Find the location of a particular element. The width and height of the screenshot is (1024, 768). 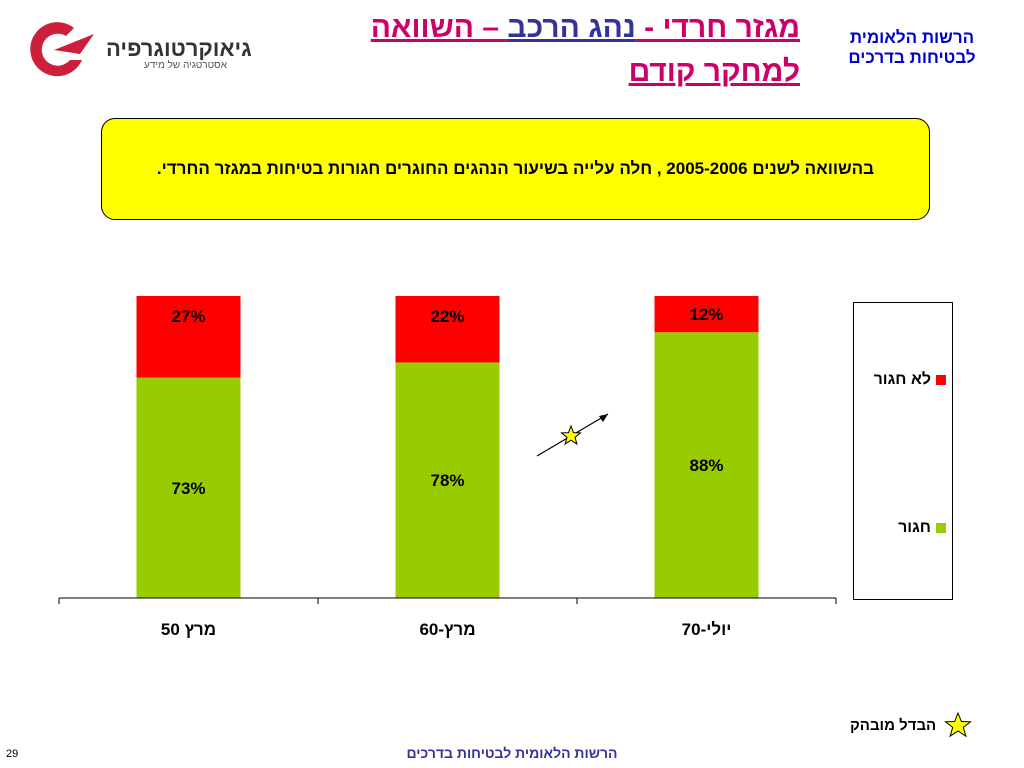

category-label-2: יולי-70 is located at coordinates (707, 629).